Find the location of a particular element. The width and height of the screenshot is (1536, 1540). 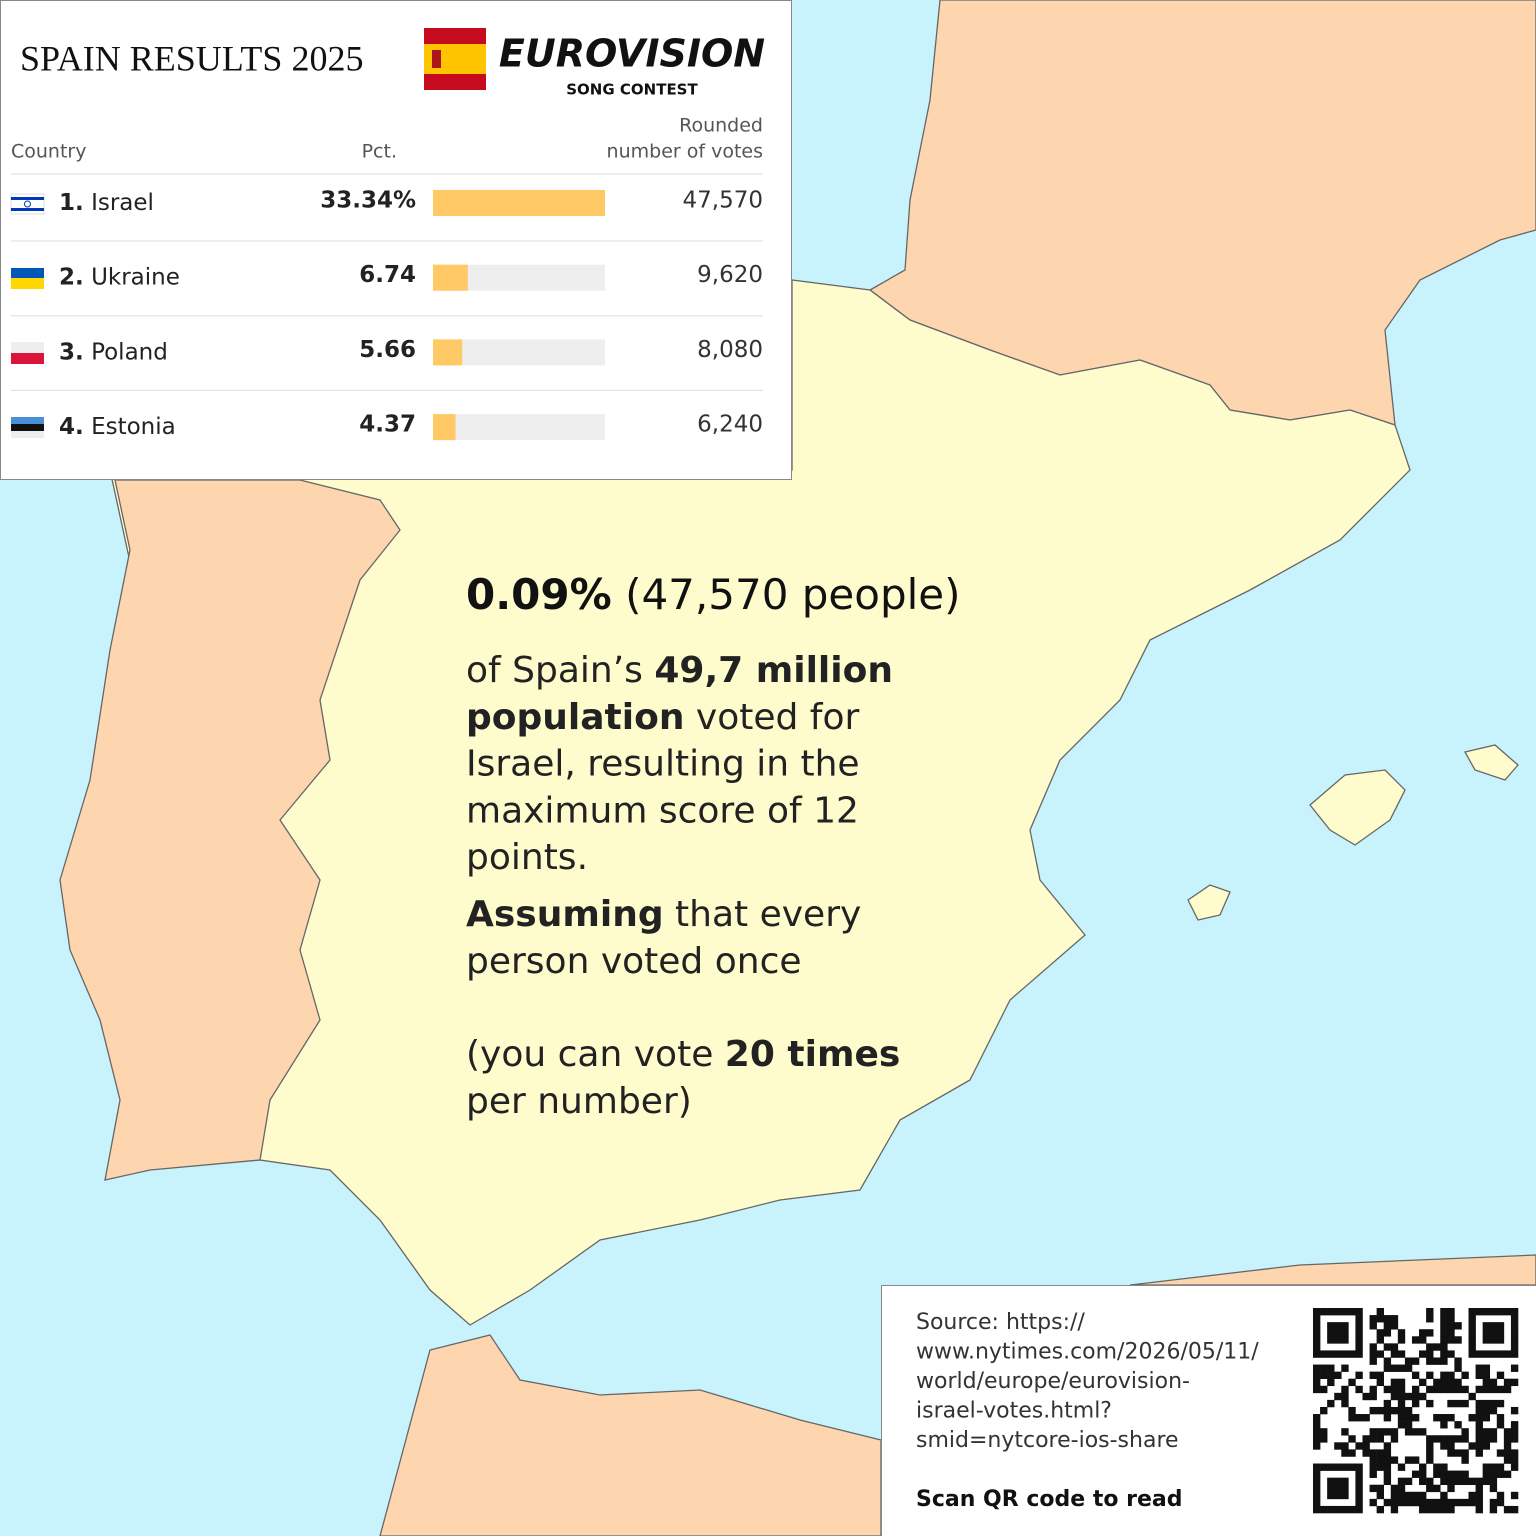

text-run: per number) is located at coordinates (579, 1101).